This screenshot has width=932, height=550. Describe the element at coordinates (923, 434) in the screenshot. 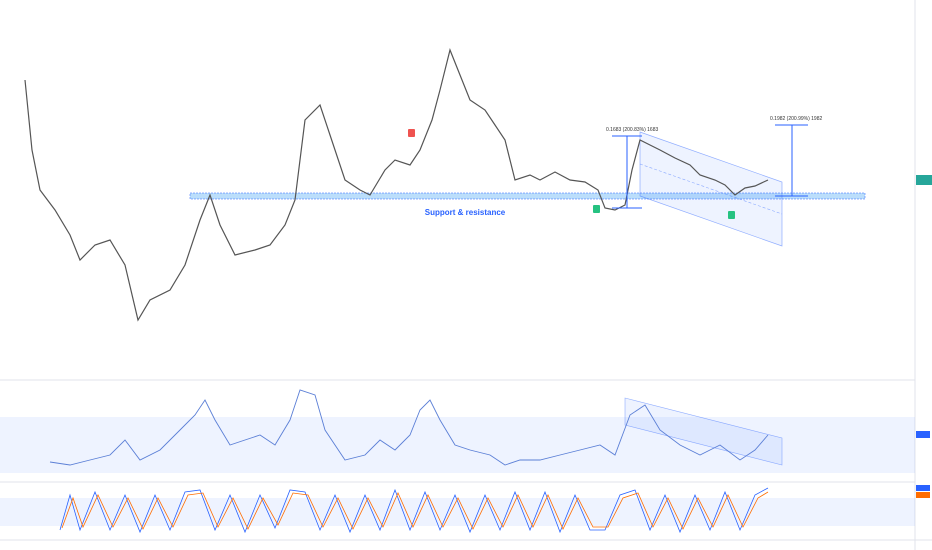

I see `rsi-tag` at that location.